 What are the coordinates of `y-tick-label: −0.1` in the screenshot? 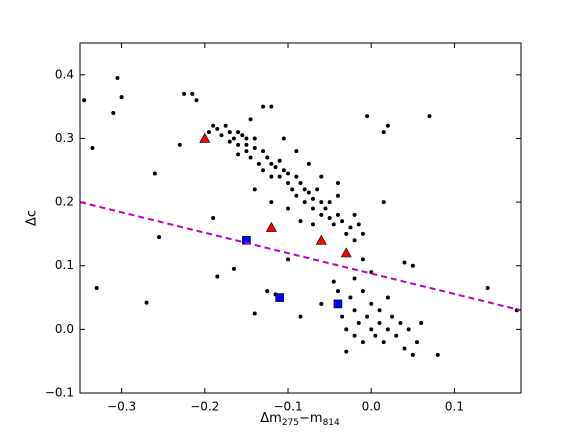 It's located at (59, 393).